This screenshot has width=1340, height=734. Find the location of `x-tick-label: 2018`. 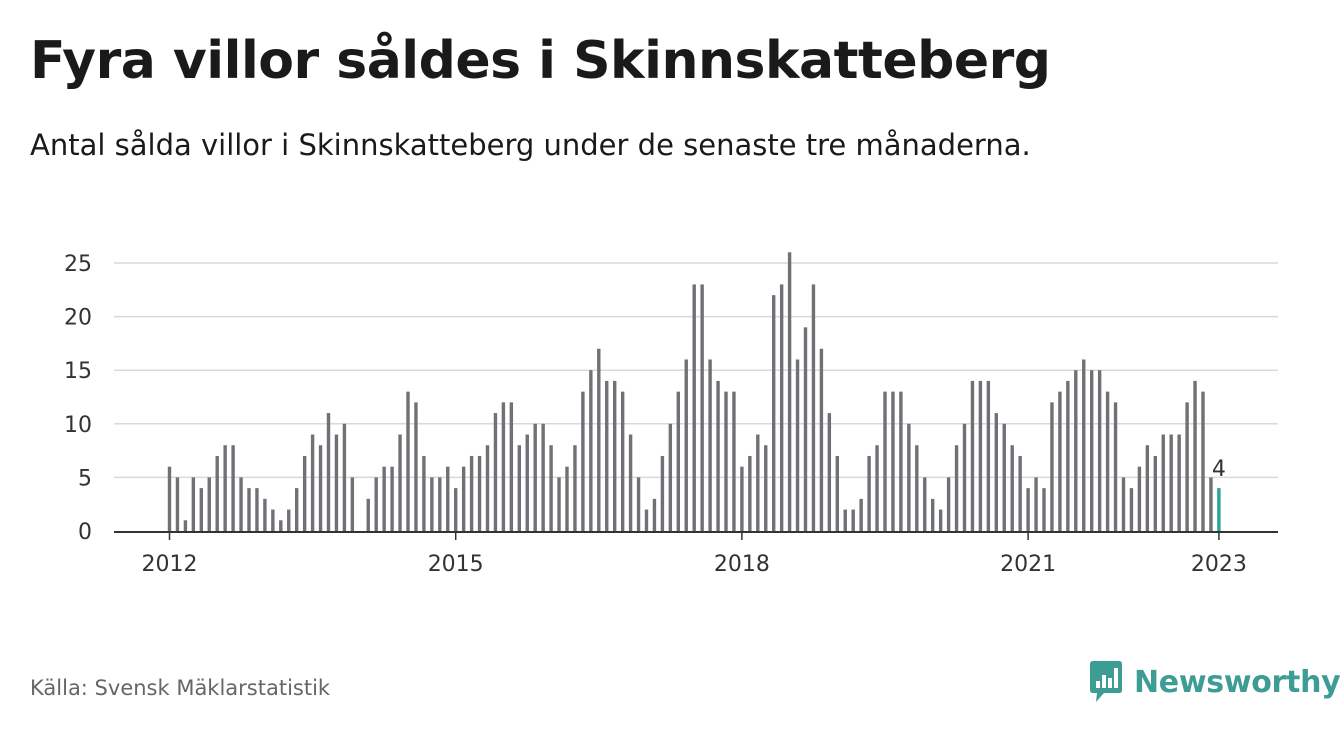

x-tick-label: 2018 is located at coordinates (742, 564).